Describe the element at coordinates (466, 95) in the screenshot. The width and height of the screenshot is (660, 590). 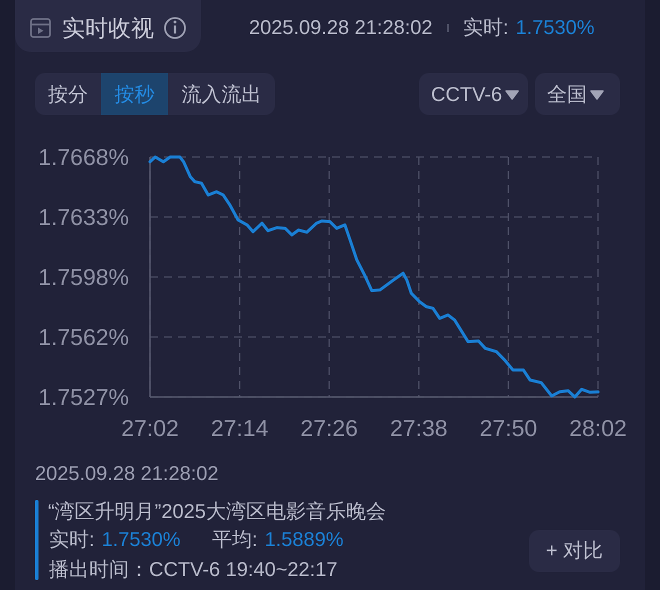
I see `dropdown-label: CCTV-6` at that location.